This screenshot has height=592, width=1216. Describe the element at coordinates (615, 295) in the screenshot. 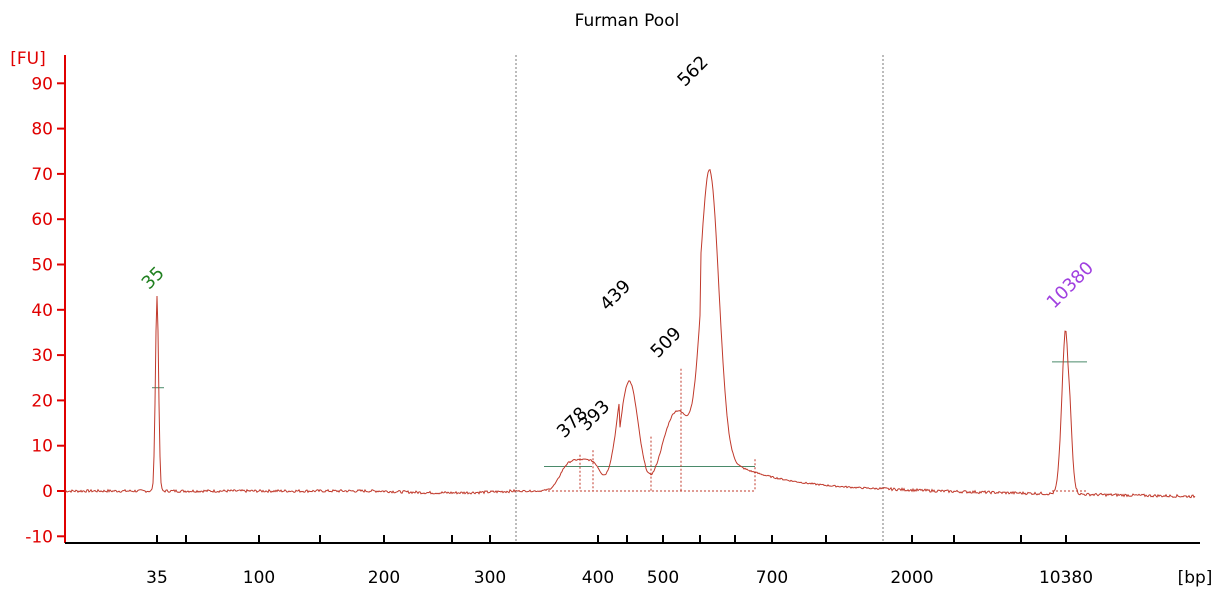

I see `peak-label: 439` at that location.